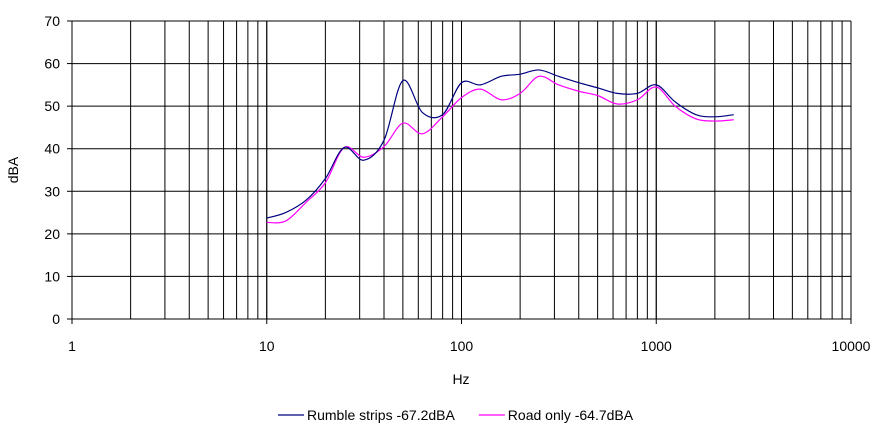 Image resolution: width=876 pixels, height=428 pixels. What do you see at coordinates (462, 346) in the screenshot?
I see `x-tick-label: 100` at bounding box center [462, 346].